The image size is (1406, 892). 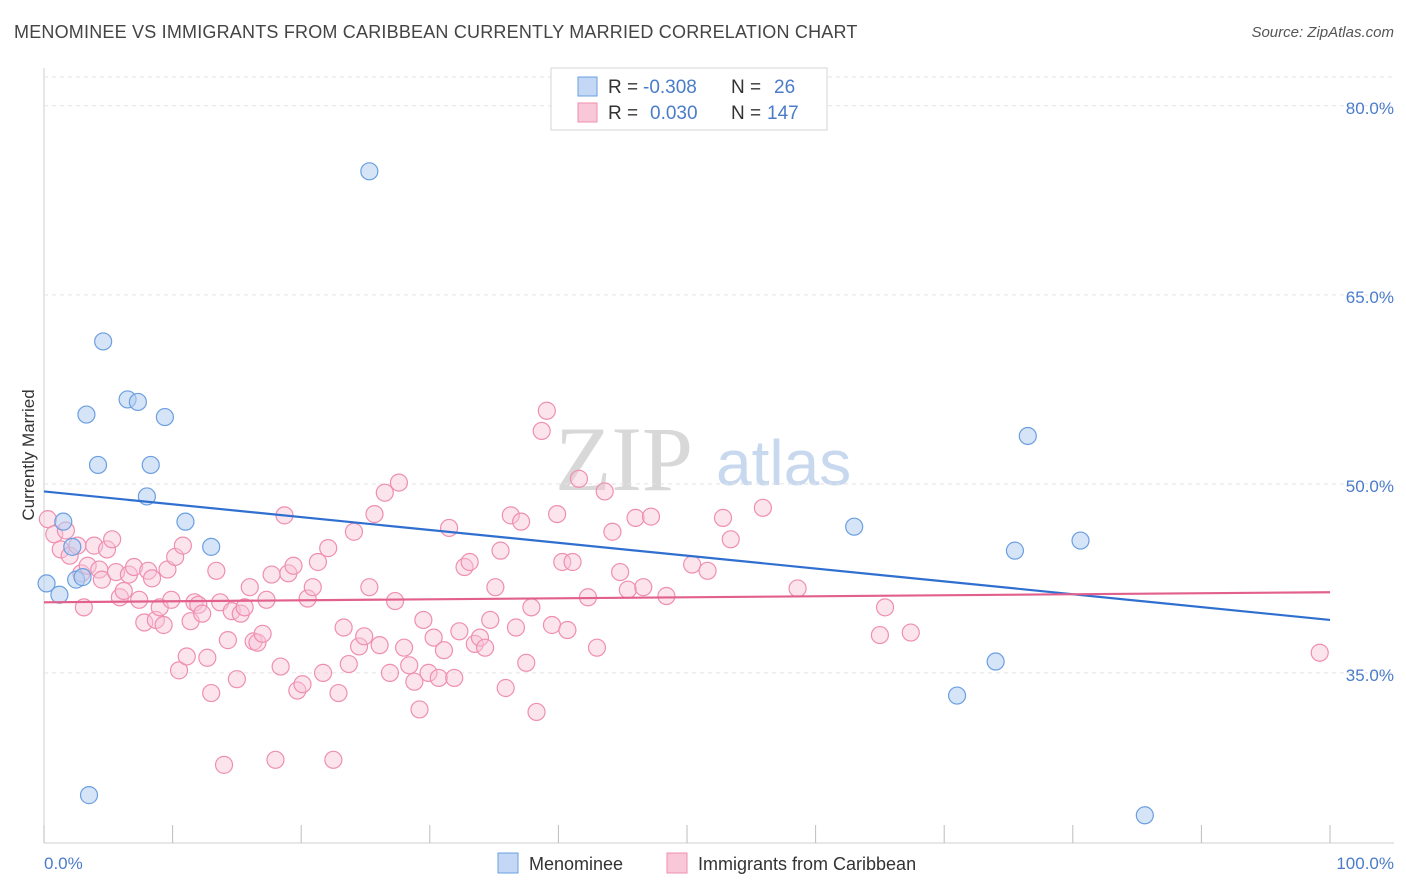 What do you see at coordinates (623, 87) in the screenshot?
I see `legend-r-label-1: R =` at bounding box center [623, 87].